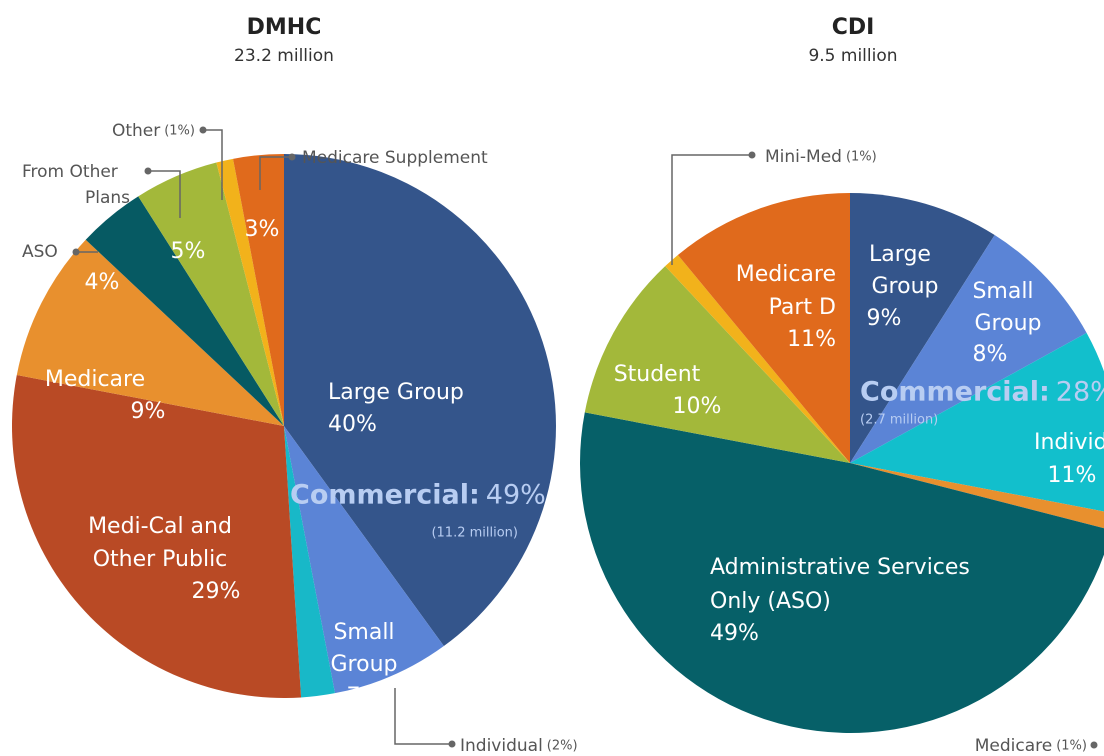 Image resolution: width=1104 pixels, height=756 pixels. Describe the element at coordinates (899, 420) in the screenshot. I see `annotation-note: (2.7 million)` at that location.